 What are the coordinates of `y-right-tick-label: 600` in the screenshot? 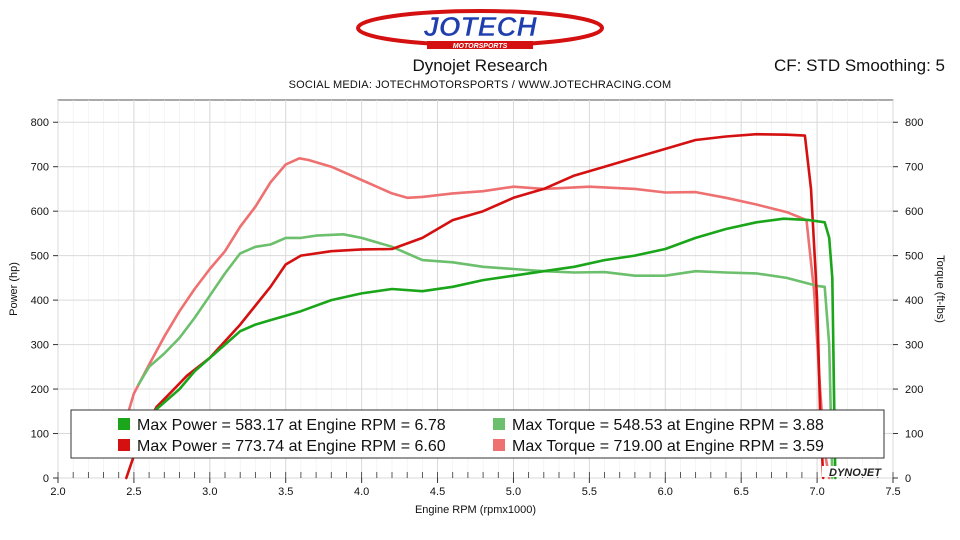 It's located at (914, 212).